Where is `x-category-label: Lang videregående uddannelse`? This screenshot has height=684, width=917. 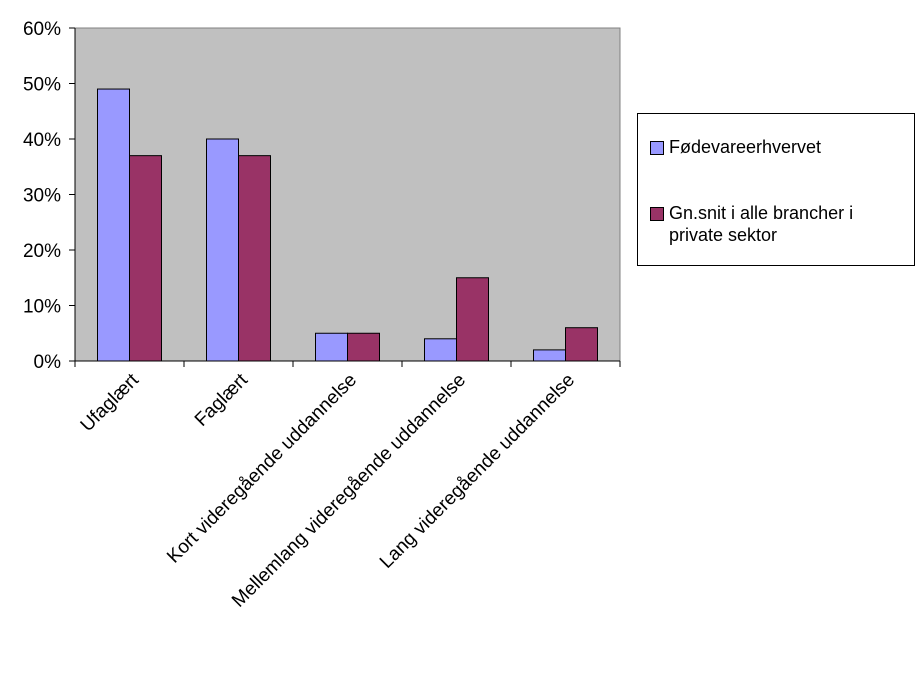 x-category-label: Lang videregående uddannelse is located at coordinates (477, 471).